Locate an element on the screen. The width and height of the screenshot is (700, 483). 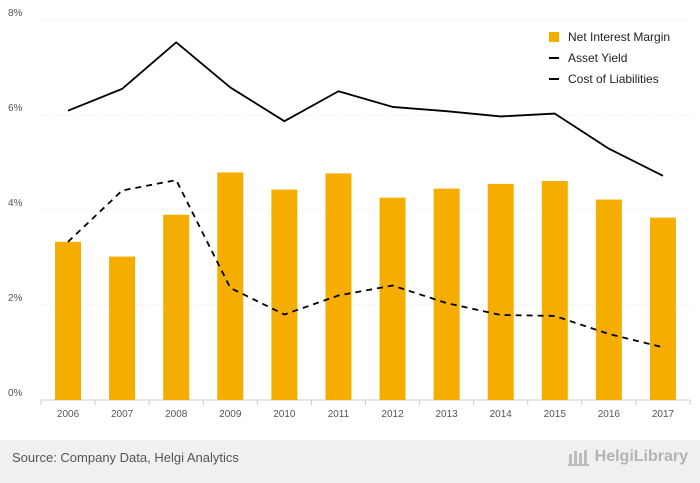
y-tick-label: 2% is located at coordinates (15, 298).